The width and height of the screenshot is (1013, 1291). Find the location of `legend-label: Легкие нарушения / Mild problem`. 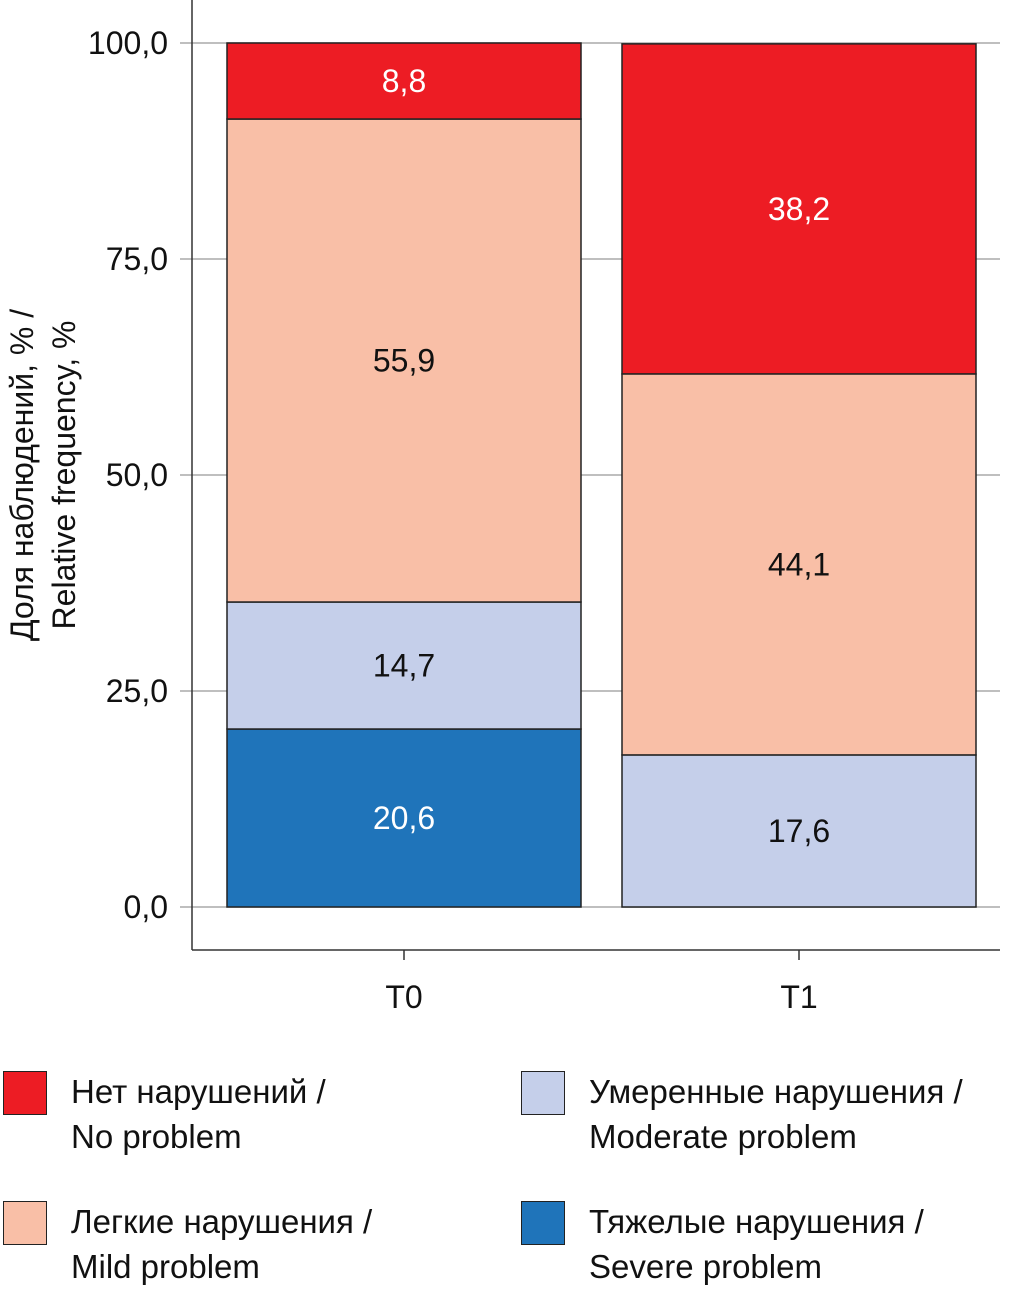

legend-label: Легкие нарушения / Mild problem is located at coordinates (221, 1244).